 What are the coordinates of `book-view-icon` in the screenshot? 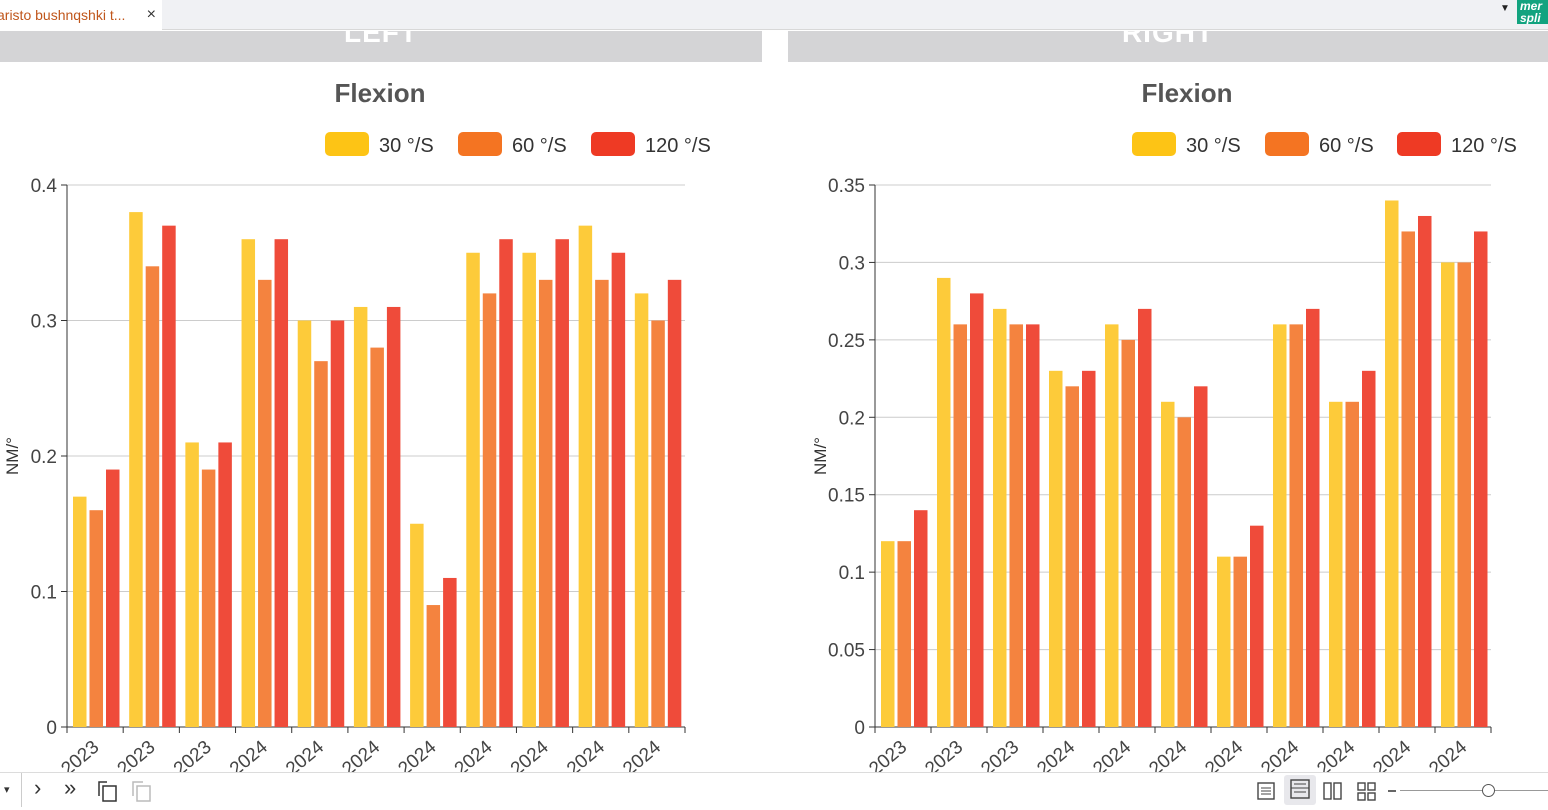 It's located at (1367, 791).